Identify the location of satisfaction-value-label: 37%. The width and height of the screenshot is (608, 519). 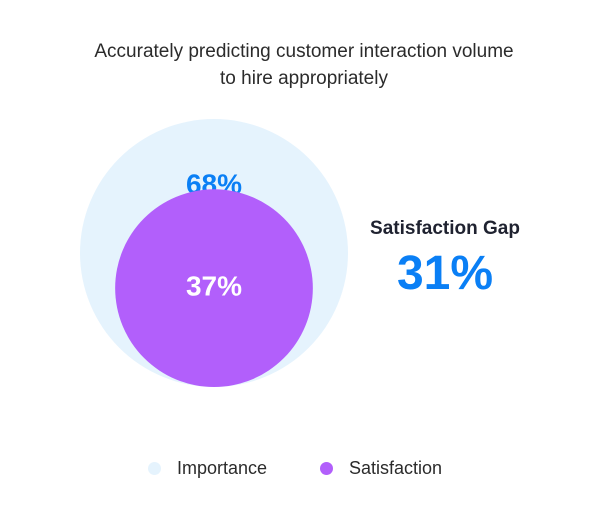
(214, 286).